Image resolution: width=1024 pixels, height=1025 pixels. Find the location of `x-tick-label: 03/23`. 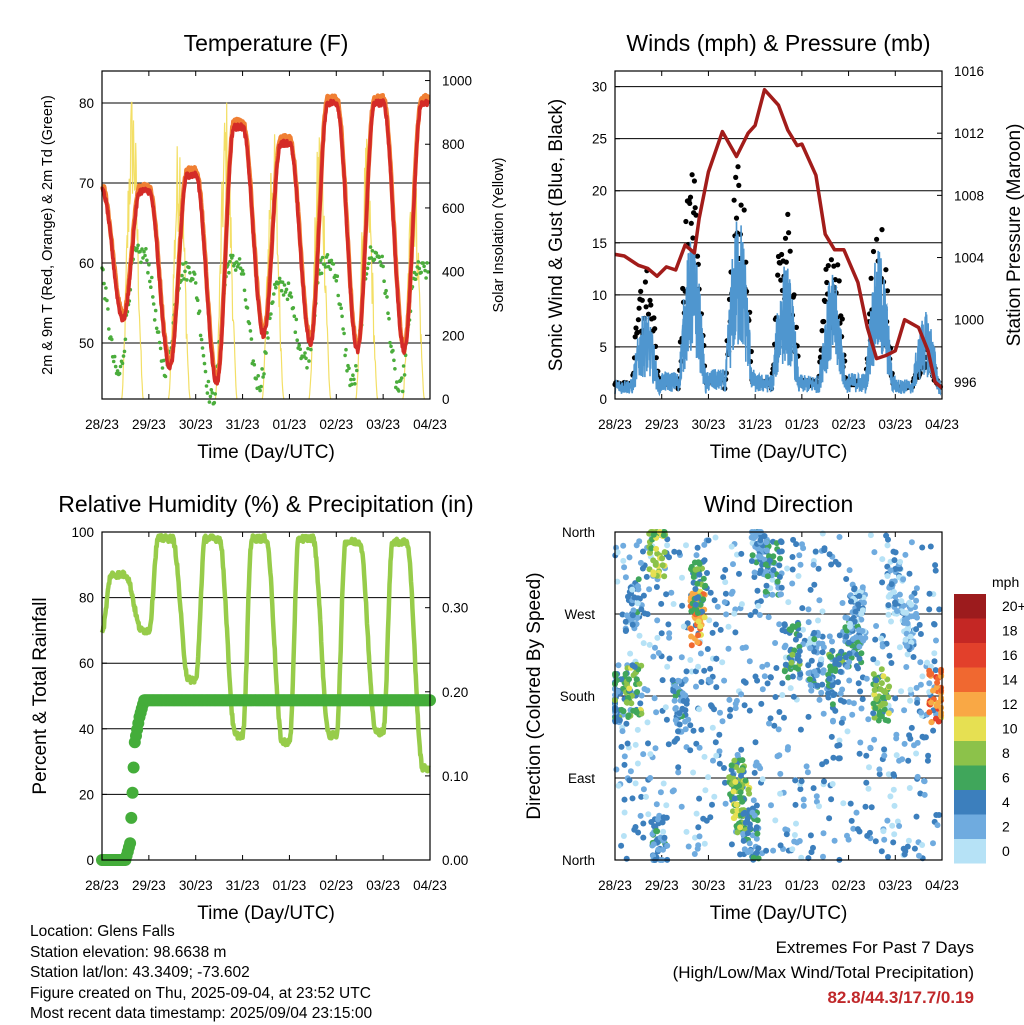

x-tick-label: 03/23 is located at coordinates (895, 424).